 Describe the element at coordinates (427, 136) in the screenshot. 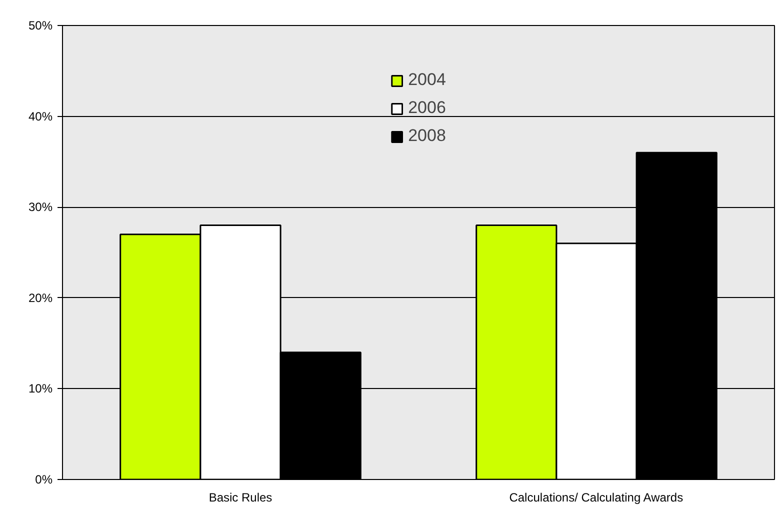

I see `legend-label: 2008` at that location.